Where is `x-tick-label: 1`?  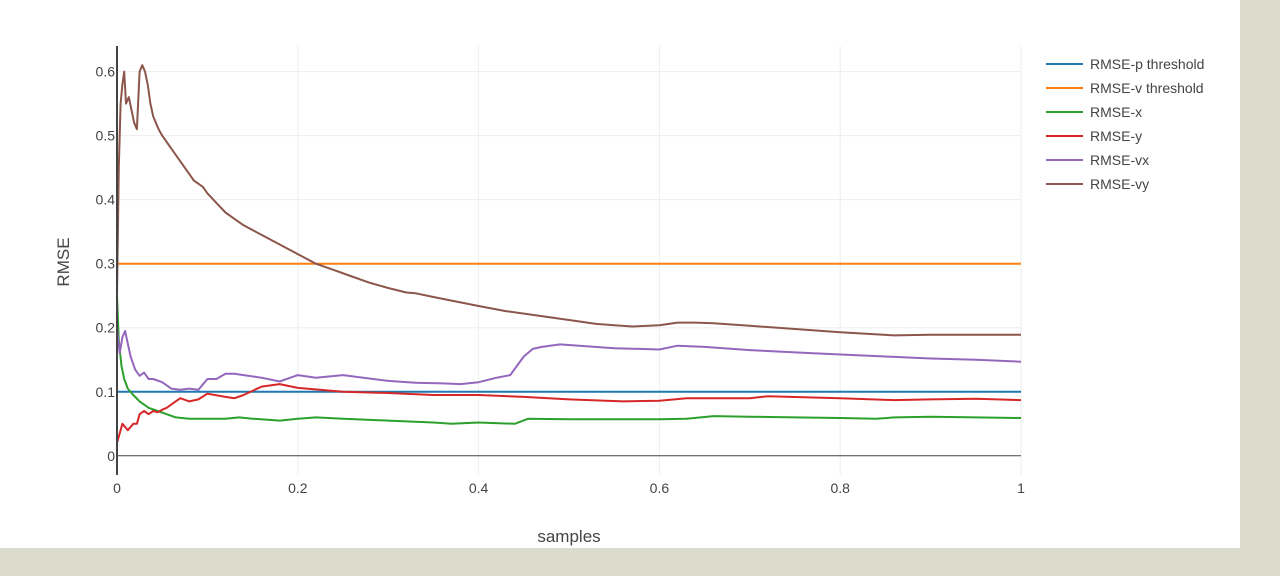
x-tick-label: 1 is located at coordinates (1021, 488).